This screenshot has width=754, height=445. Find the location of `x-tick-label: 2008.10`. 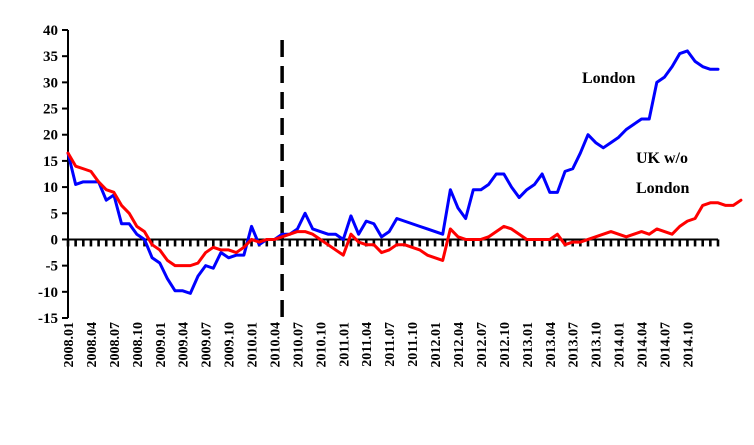

x-tick-label: 2008.10 is located at coordinates (138, 345).